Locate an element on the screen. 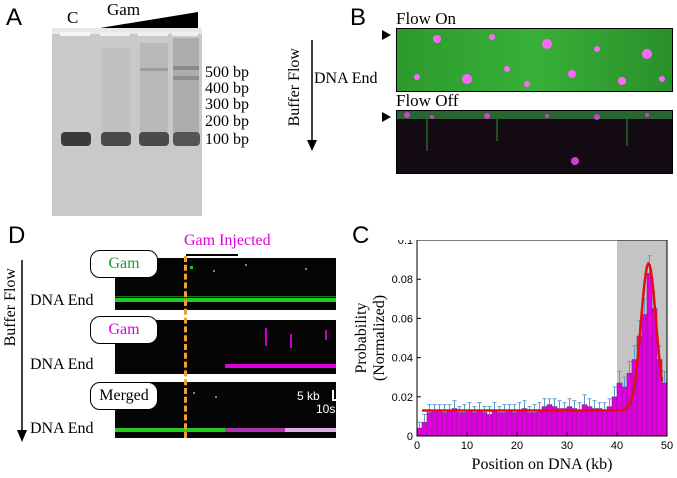 This screenshot has height=478, width=677. ladder-200: 200 bp is located at coordinates (227, 121).